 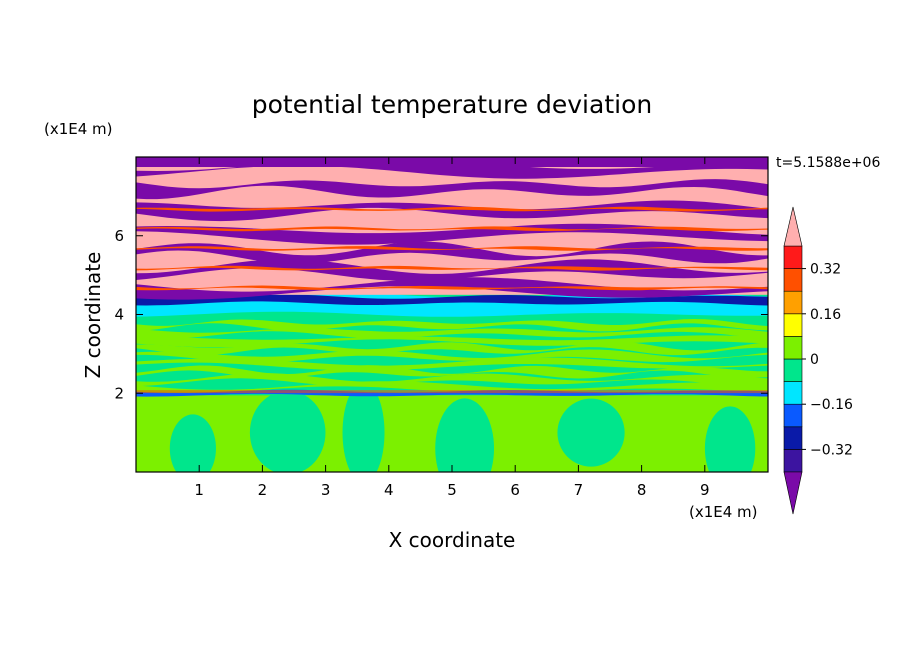 I want to click on x-tick-label: 9, so click(x=705, y=490).